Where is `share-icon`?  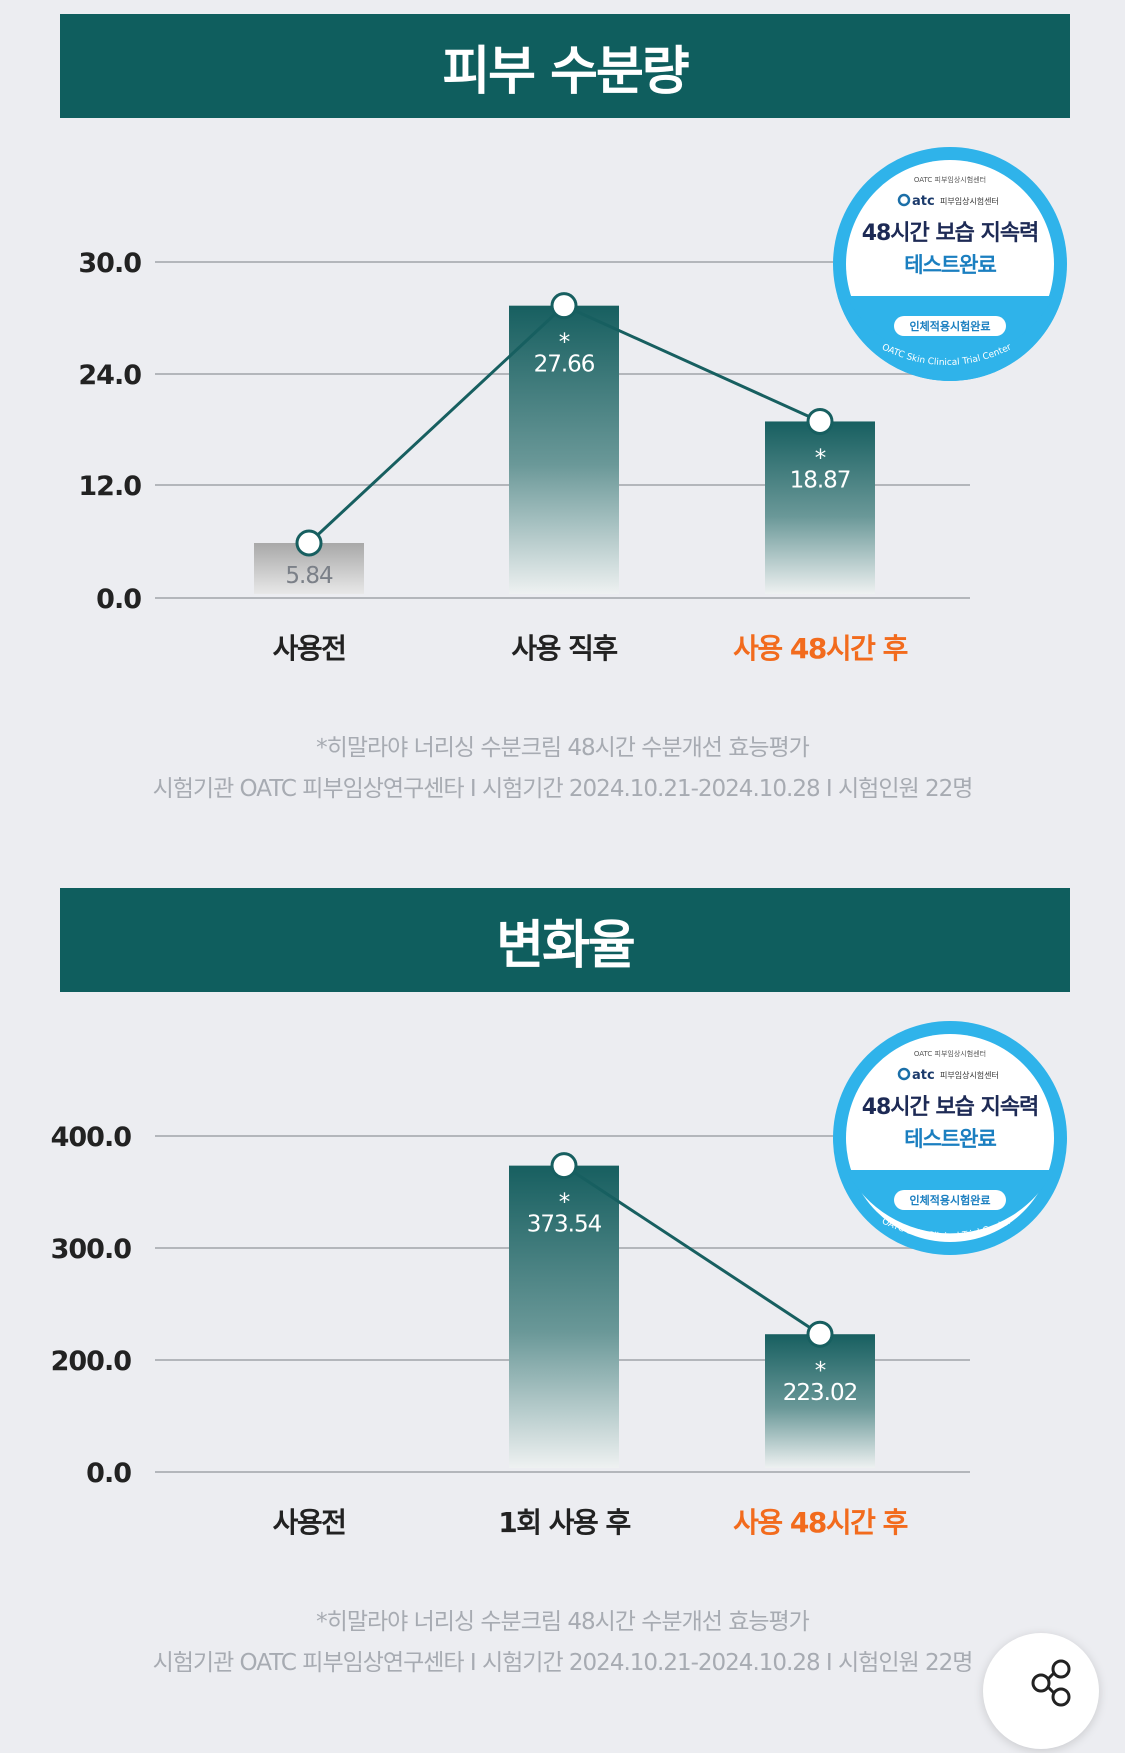 share-icon is located at coordinates (1051, 1683).